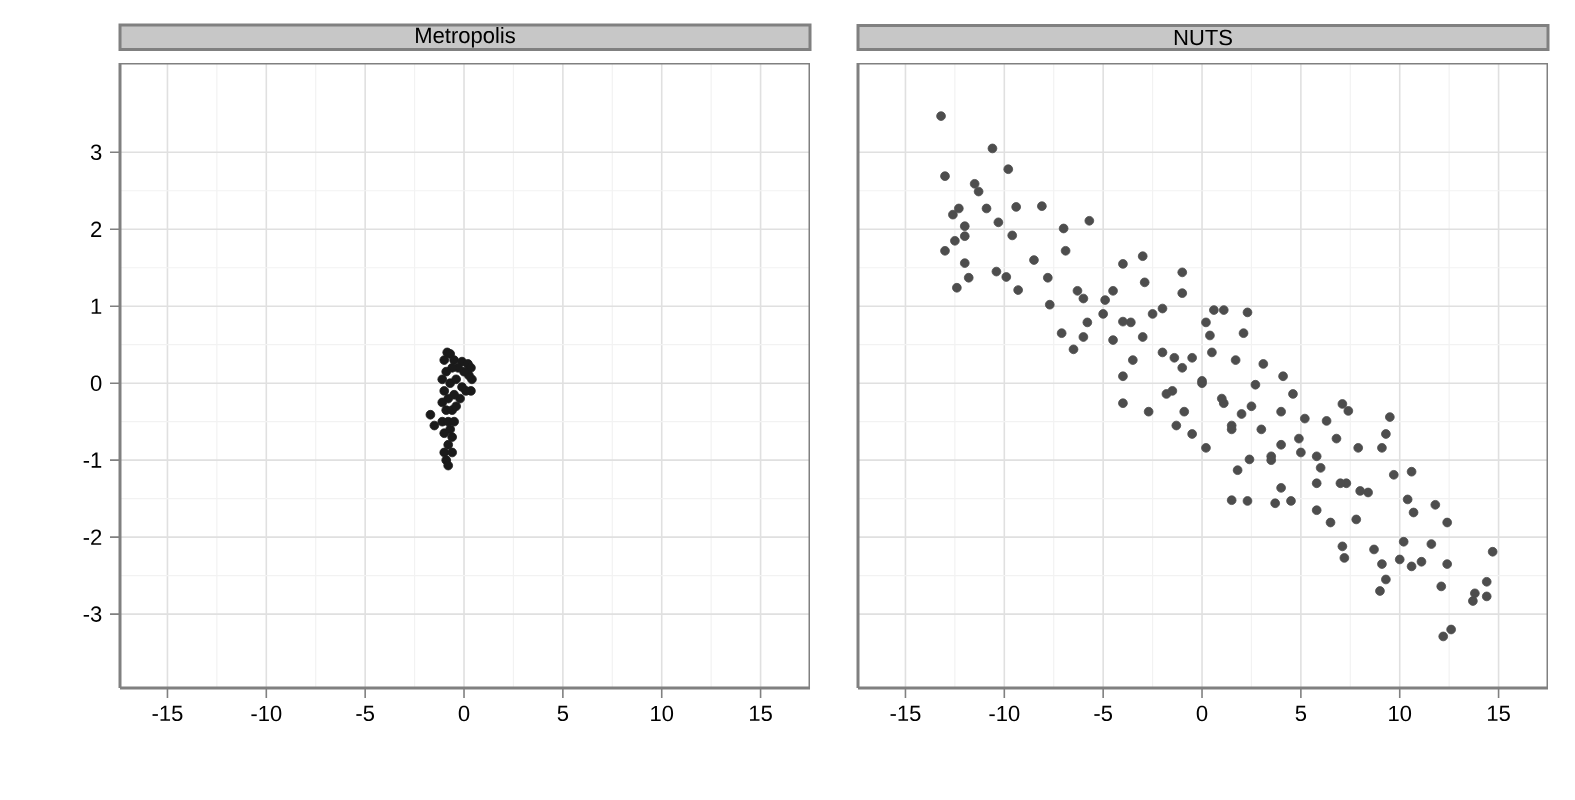 The image size is (1575, 800). What do you see at coordinates (92, 460) in the screenshot?
I see `y-tick-label: -1` at bounding box center [92, 460].